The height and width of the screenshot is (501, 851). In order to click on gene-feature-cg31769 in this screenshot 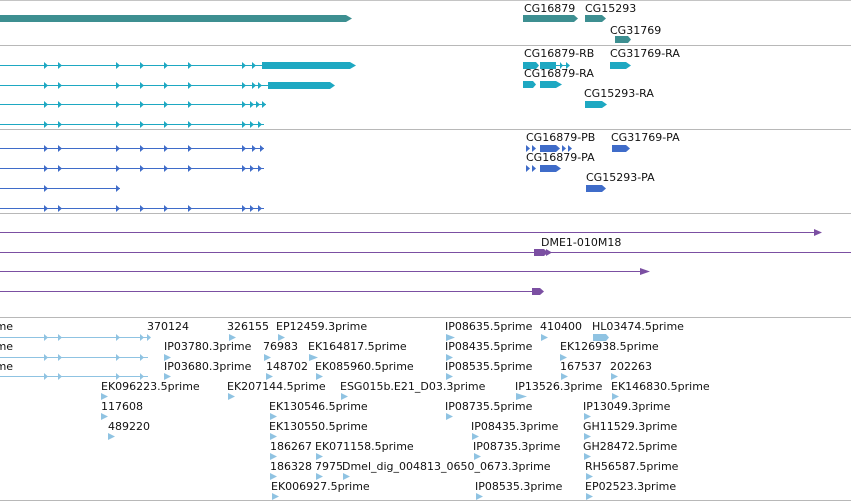, I will do `click(623, 39)`.